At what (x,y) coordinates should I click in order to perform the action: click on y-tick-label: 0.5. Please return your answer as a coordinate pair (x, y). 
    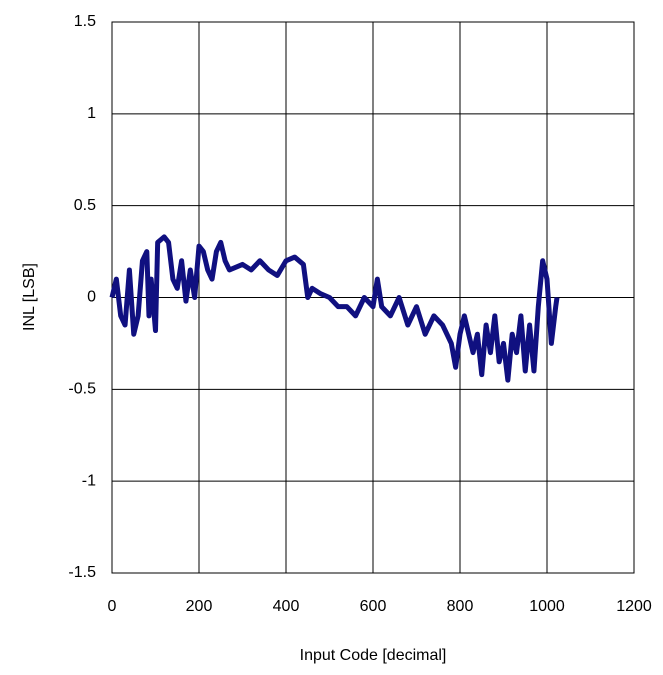
    Looking at the image, I should click on (85, 205).